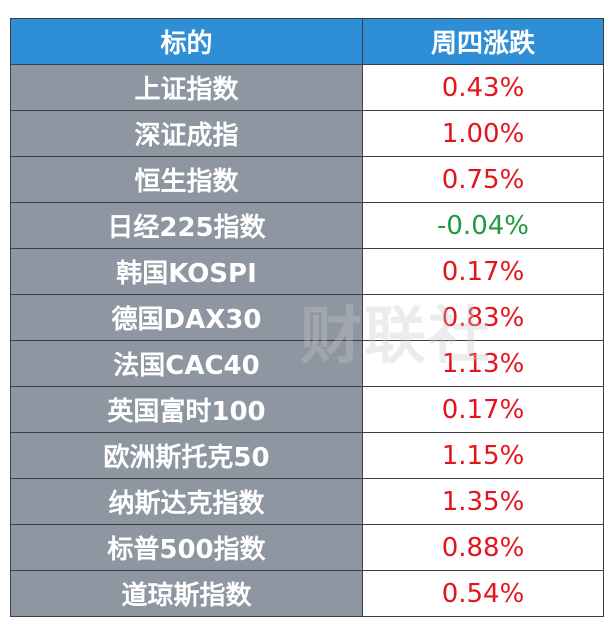  I want to click on index-name: 日经225指数, so click(186, 225).